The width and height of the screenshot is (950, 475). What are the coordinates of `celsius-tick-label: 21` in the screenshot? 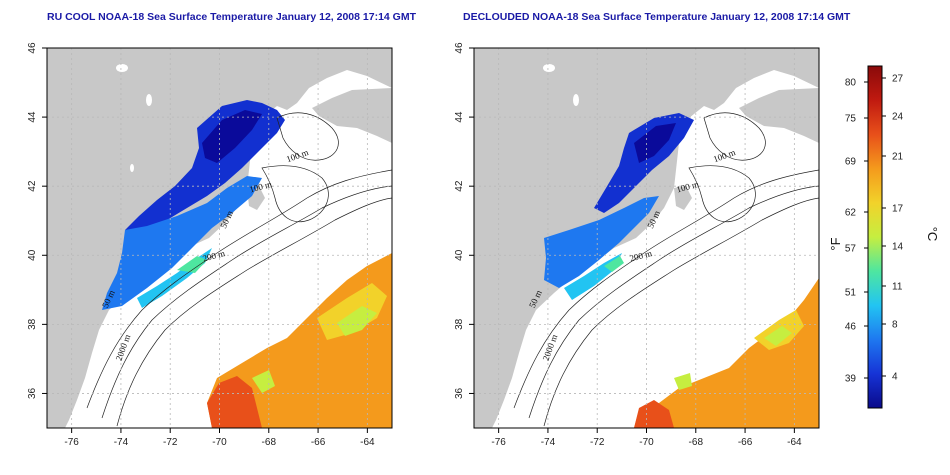 It's located at (898, 157).